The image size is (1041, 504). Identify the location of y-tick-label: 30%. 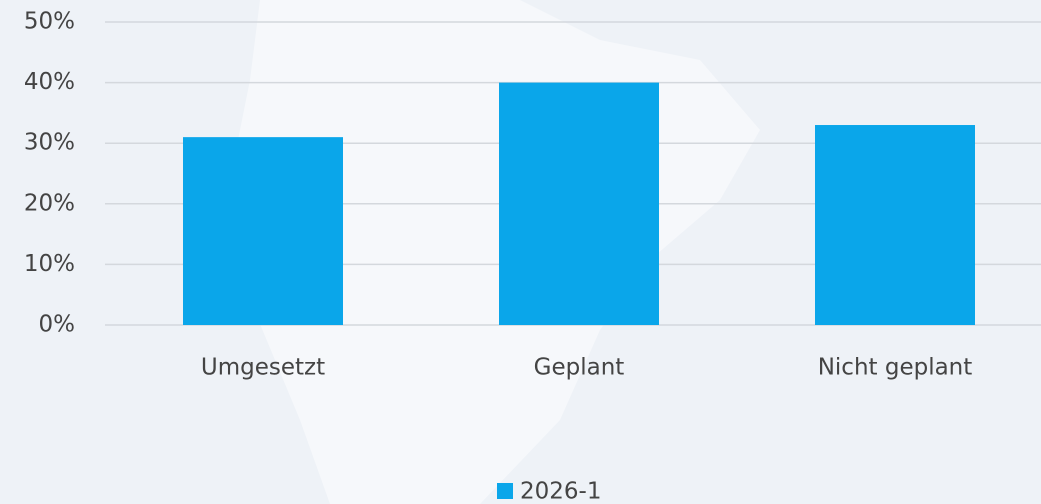
(49, 143).